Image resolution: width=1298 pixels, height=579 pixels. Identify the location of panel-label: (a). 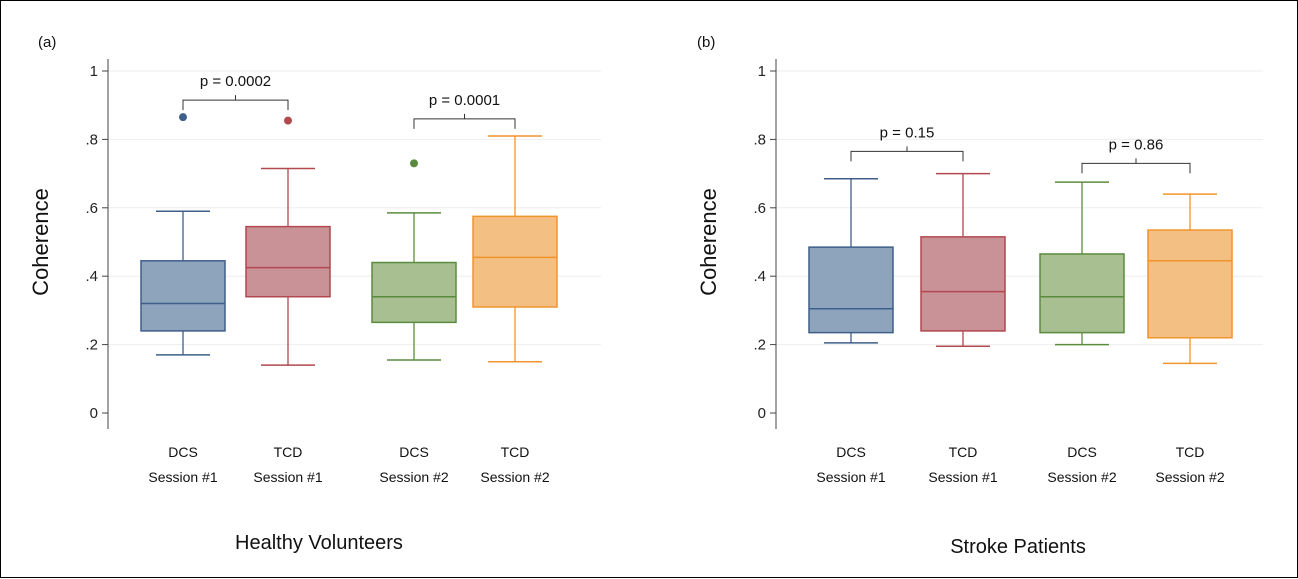
(47, 42).